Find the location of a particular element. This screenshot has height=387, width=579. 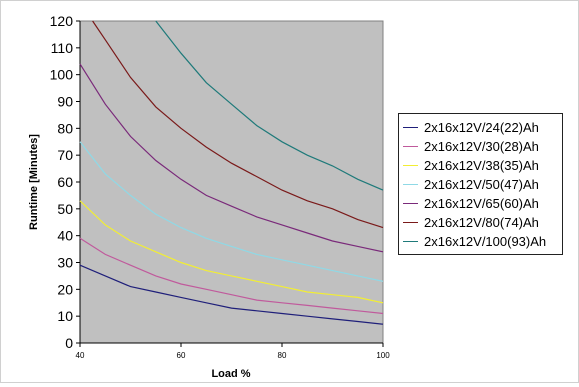

legend-item: 2x16x12V/65(60)Ah is located at coordinates (480, 203).